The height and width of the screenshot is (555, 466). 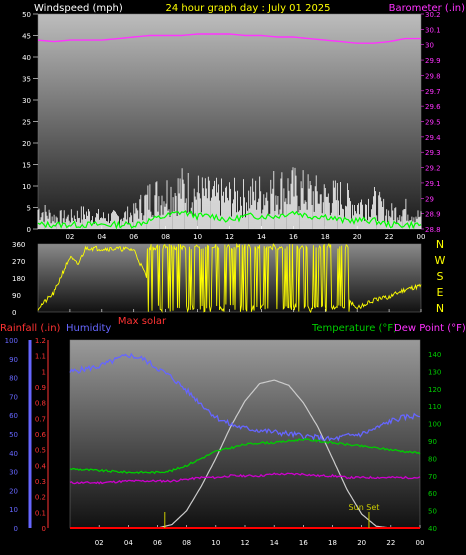 I want to click on wind-tick-label: 45, so click(x=26, y=37).